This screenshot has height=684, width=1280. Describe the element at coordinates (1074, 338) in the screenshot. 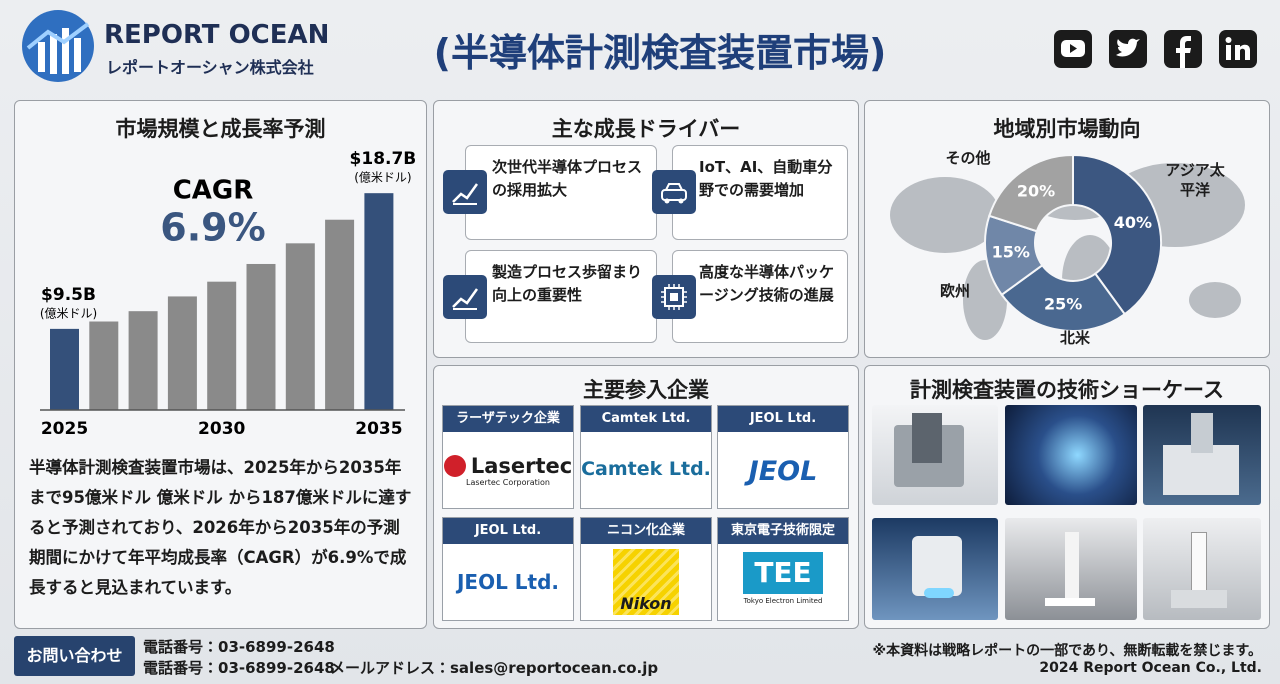

I see `region-label: 北米` at that location.